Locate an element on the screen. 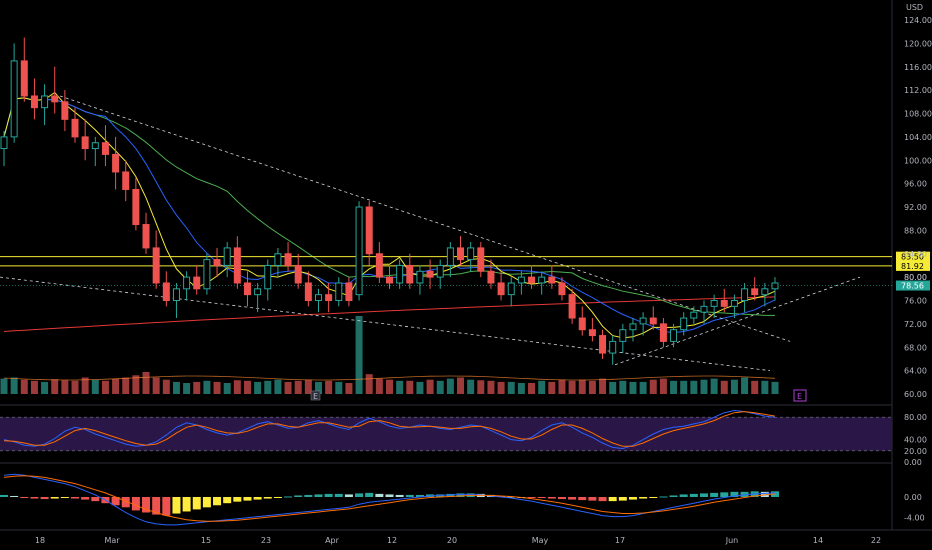 This screenshot has width=932, height=550. earnings-marker-label: E is located at coordinates (799, 396).